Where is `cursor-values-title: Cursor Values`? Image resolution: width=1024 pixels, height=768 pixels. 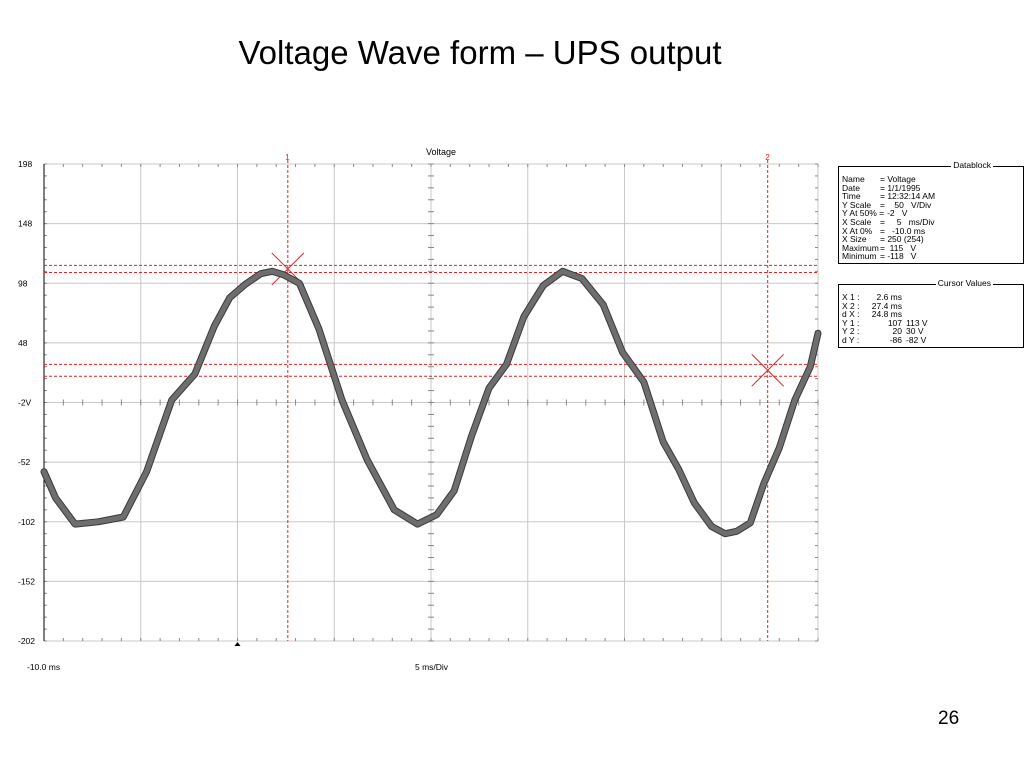
cursor-values-title: Cursor Values is located at coordinates (964, 283).